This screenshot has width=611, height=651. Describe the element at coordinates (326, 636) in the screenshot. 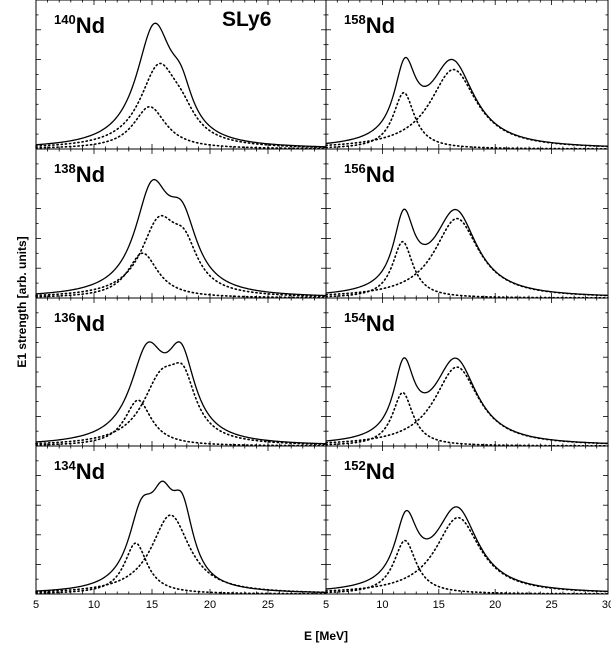

I see `x-axis-title: E [MeV]` at that location.